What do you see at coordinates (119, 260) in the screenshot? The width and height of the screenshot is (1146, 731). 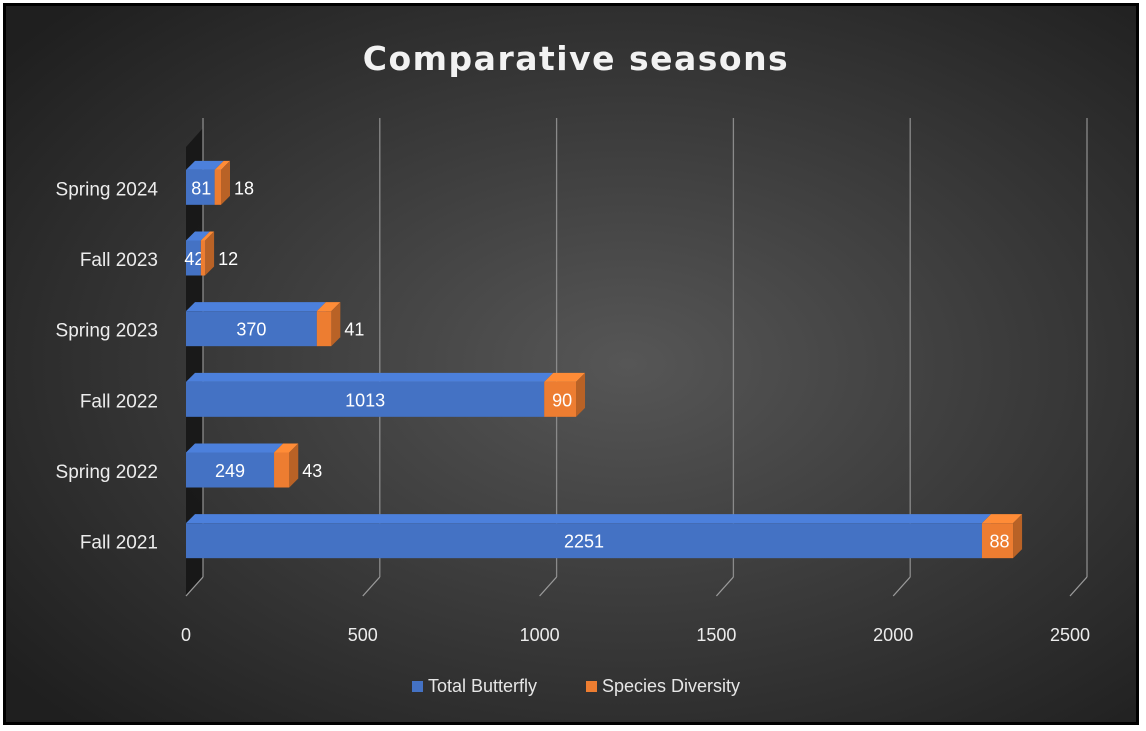 I see `category-label: Fall 2023` at bounding box center [119, 260].